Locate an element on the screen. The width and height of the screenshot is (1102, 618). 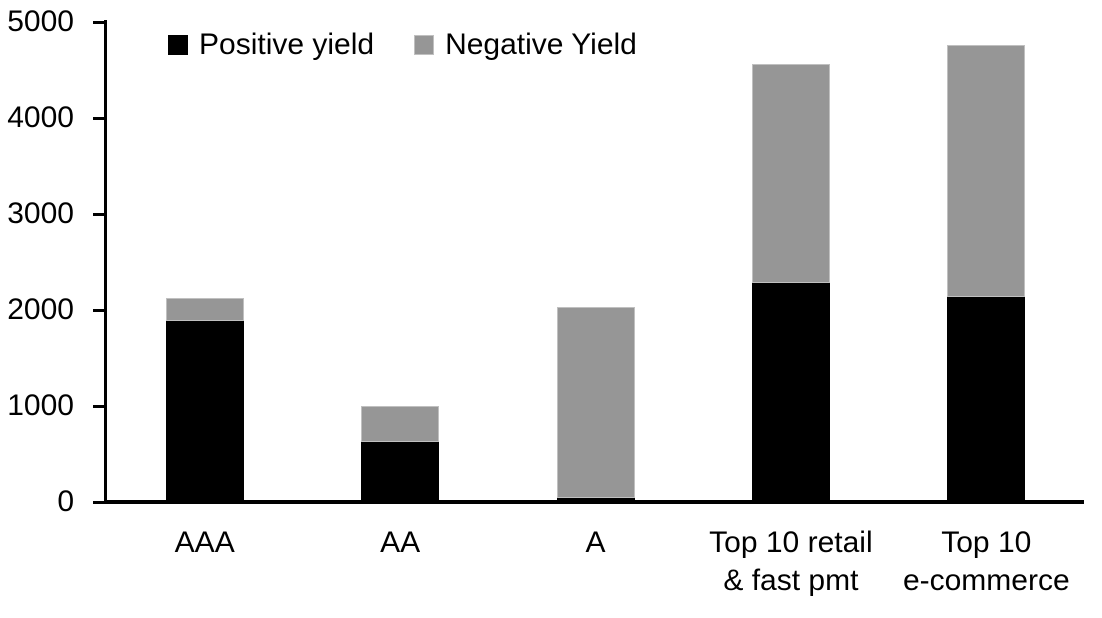
x-axis-line is located at coordinates (594, 502).